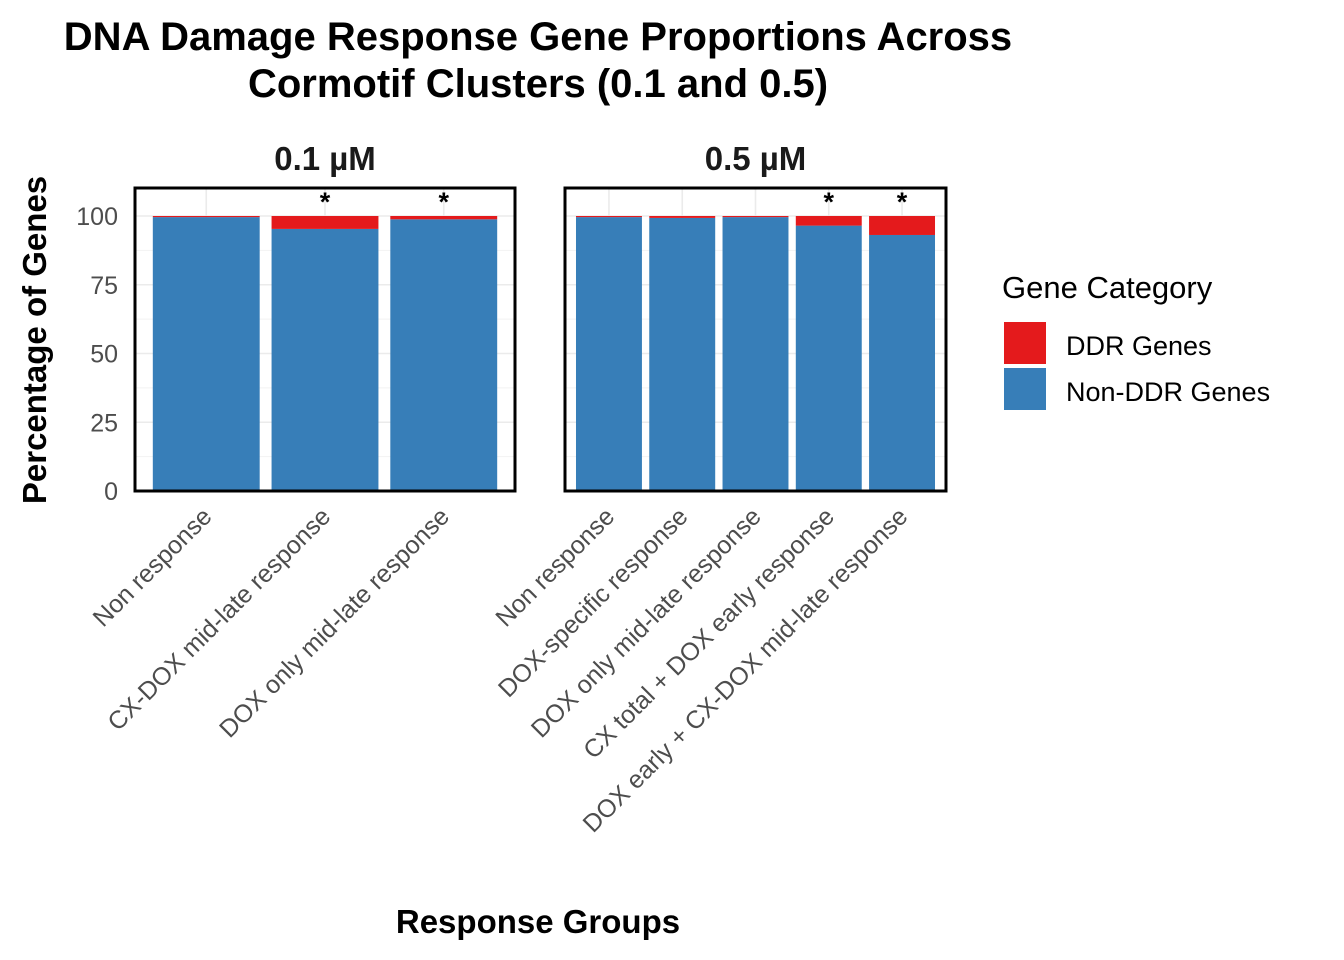 Image resolution: width=1344 pixels, height=960 pixels. What do you see at coordinates (1168, 392) in the screenshot?
I see `legend-label-non-ddr: Non-DDR Genes` at bounding box center [1168, 392].